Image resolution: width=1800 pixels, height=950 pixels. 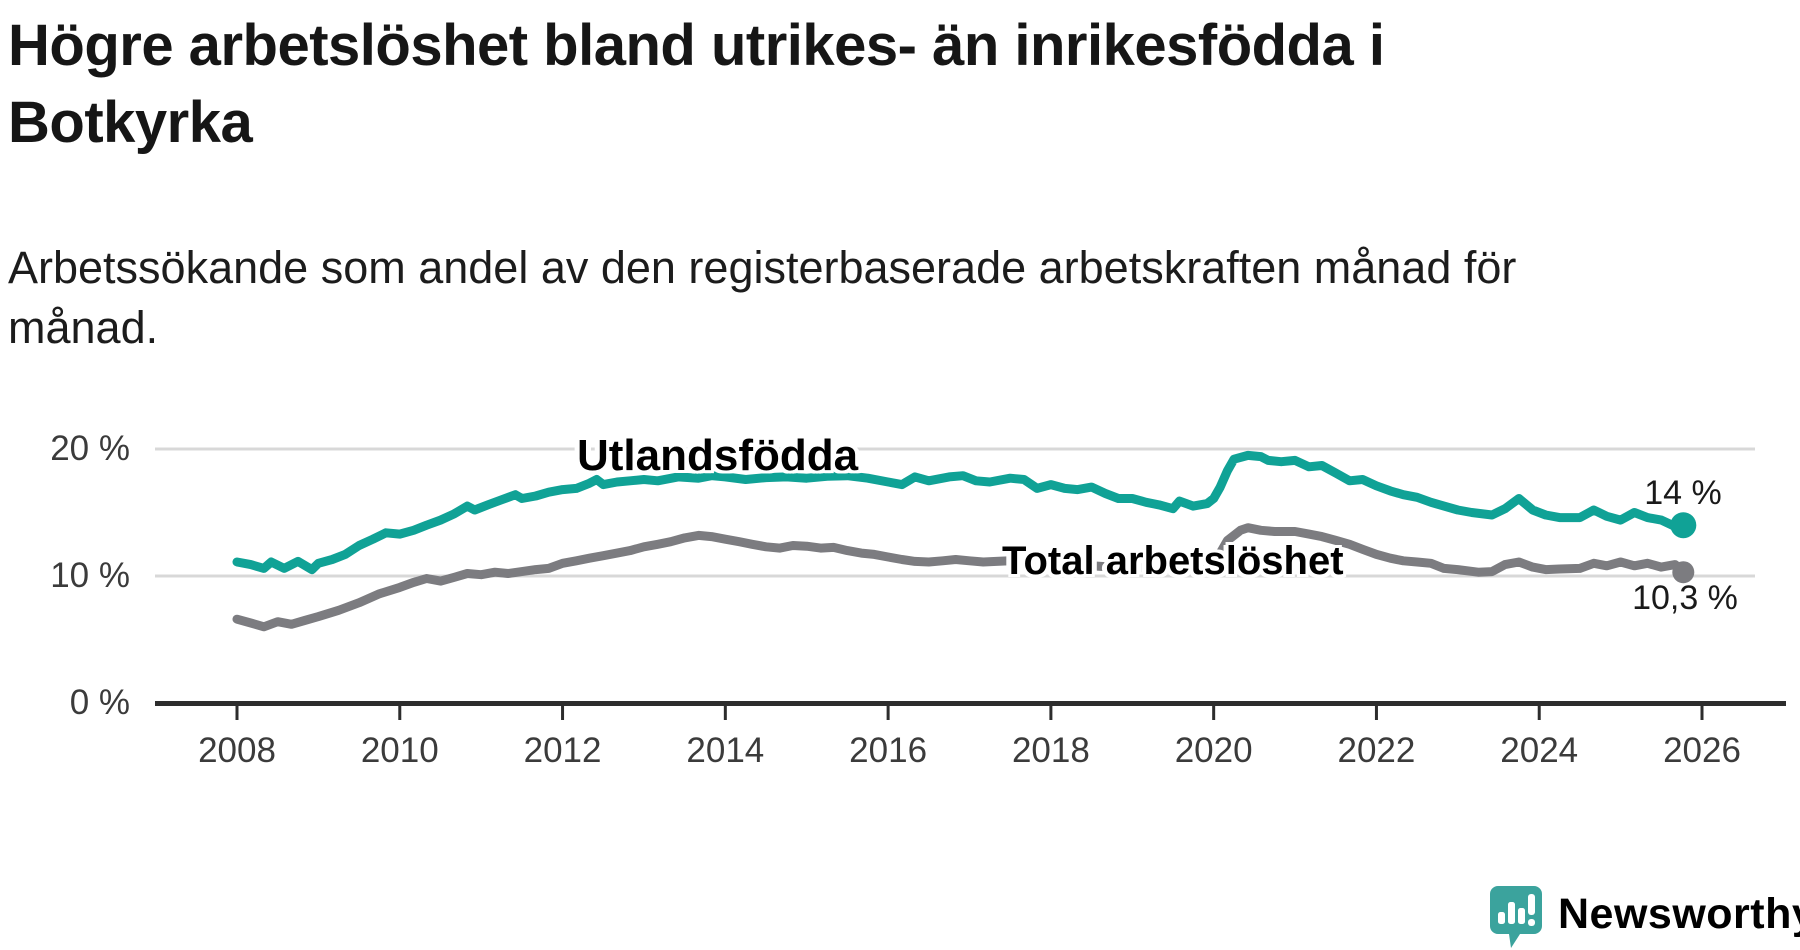 I want to click on series-label-total-arbetsloshet: Total arbetslöshet, so click(x=1173, y=561).